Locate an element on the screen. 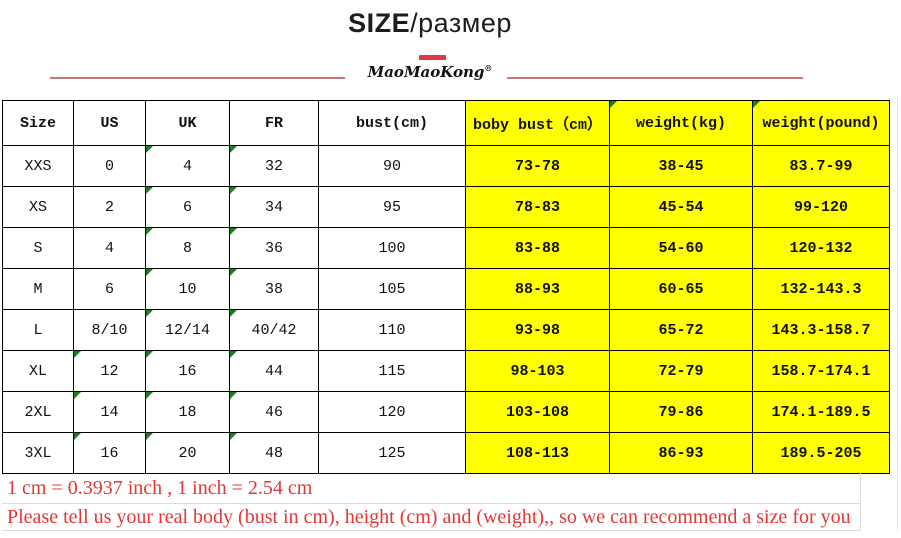  red-dash is located at coordinates (432, 57).